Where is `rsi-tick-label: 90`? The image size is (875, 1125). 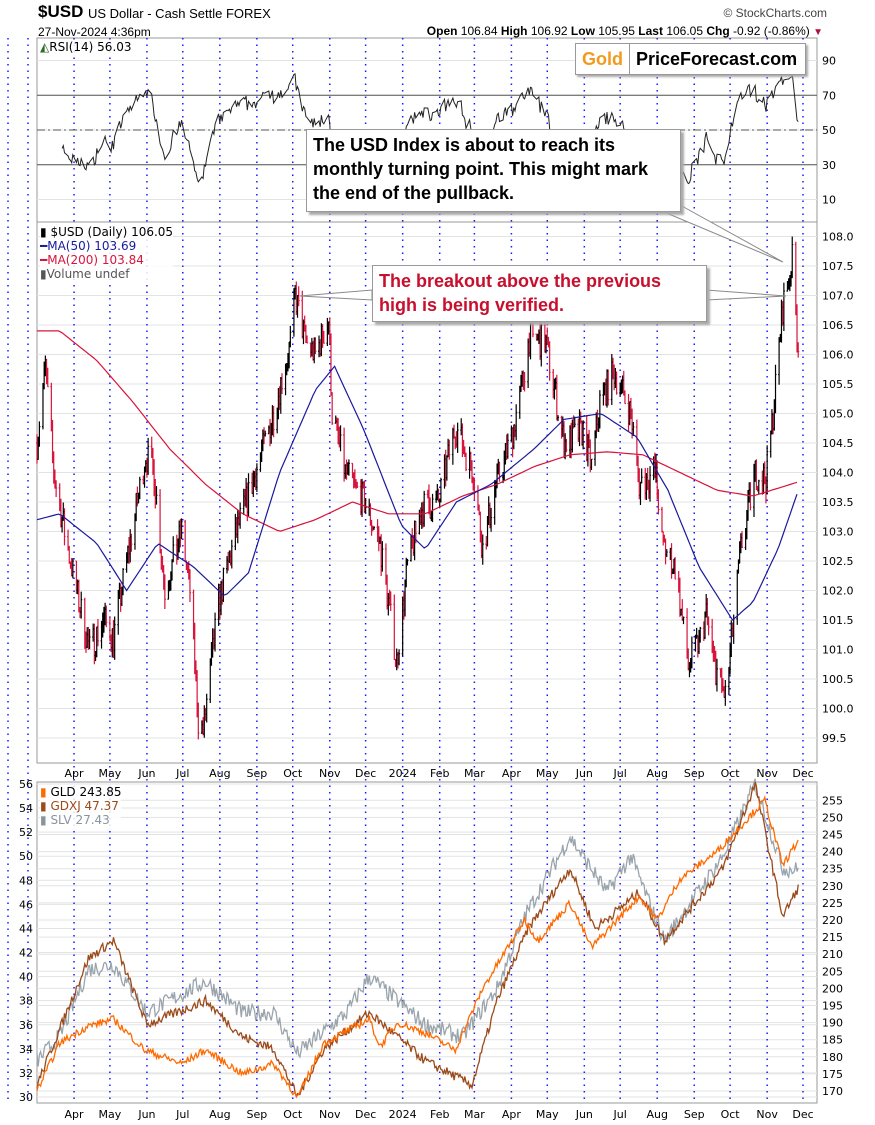
rsi-tick-label: 90 is located at coordinates (829, 61).